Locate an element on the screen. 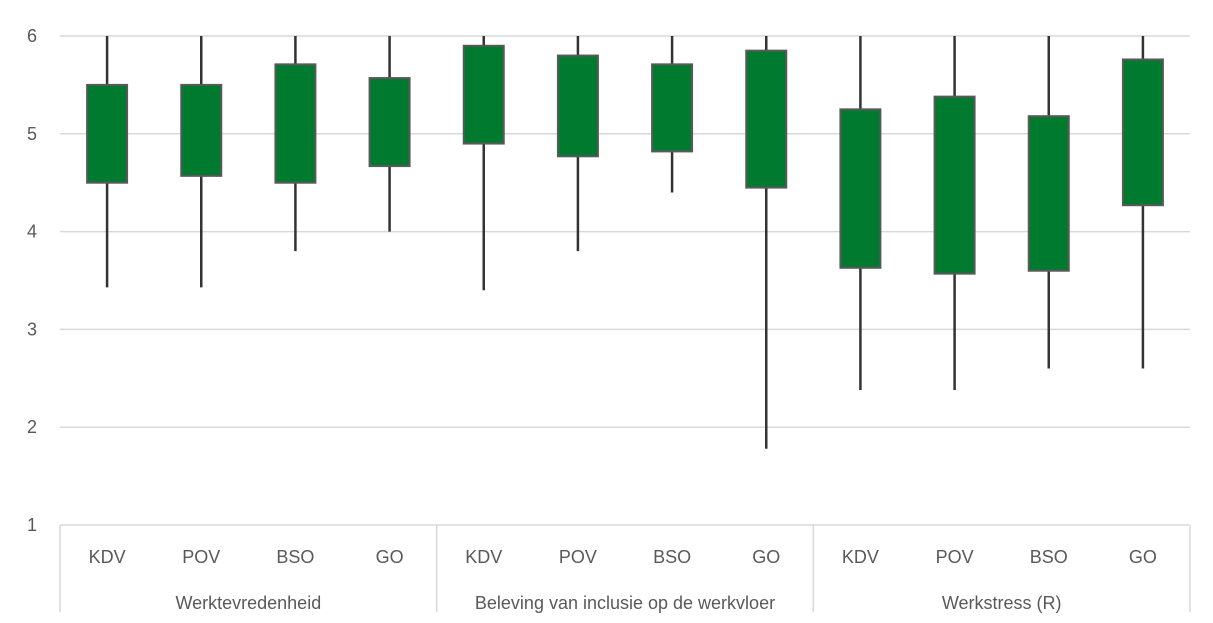 The image size is (1213, 623). y-tick-label: 1 is located at coordinates (32, 525).